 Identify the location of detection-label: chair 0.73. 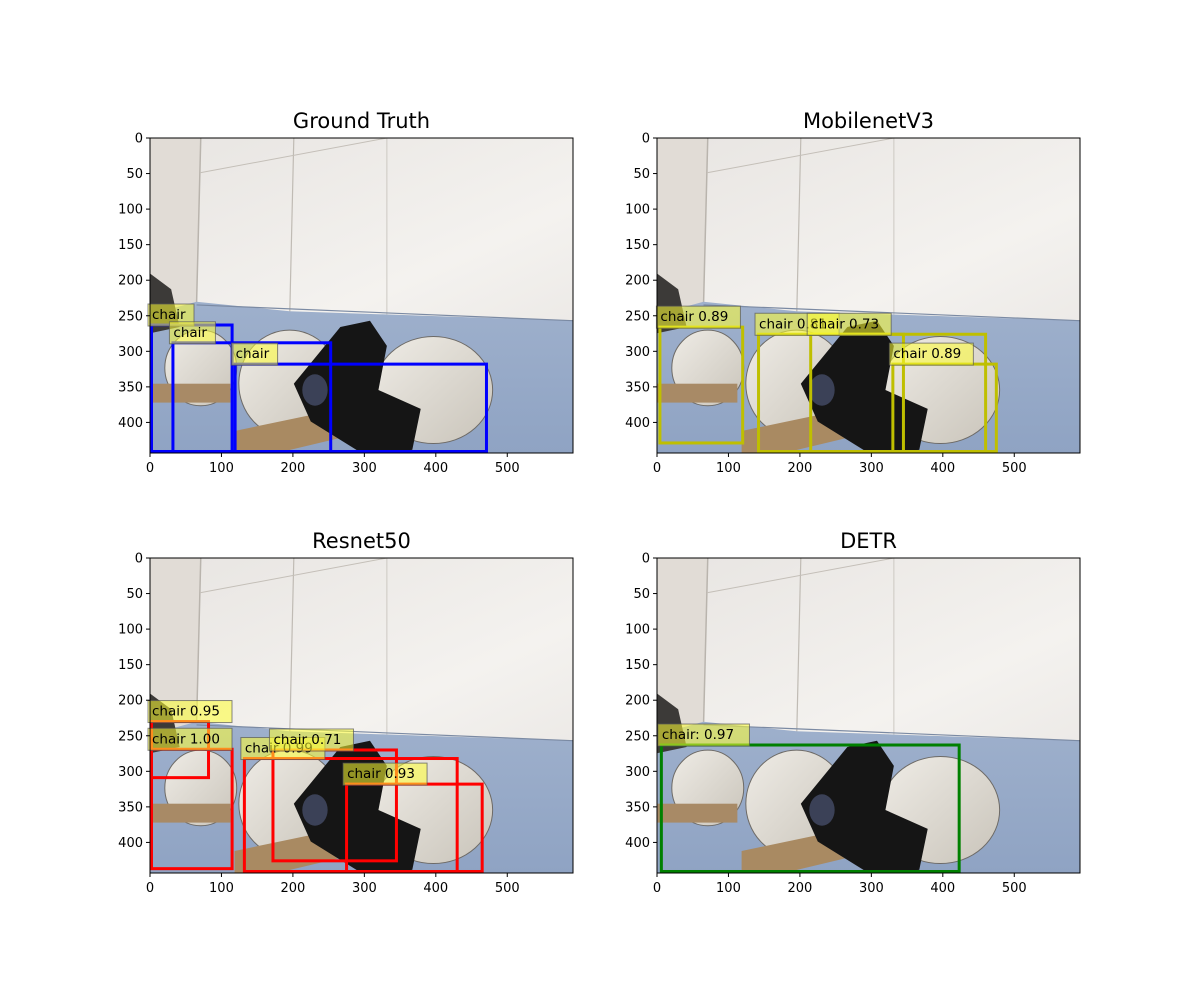
(845, 324).